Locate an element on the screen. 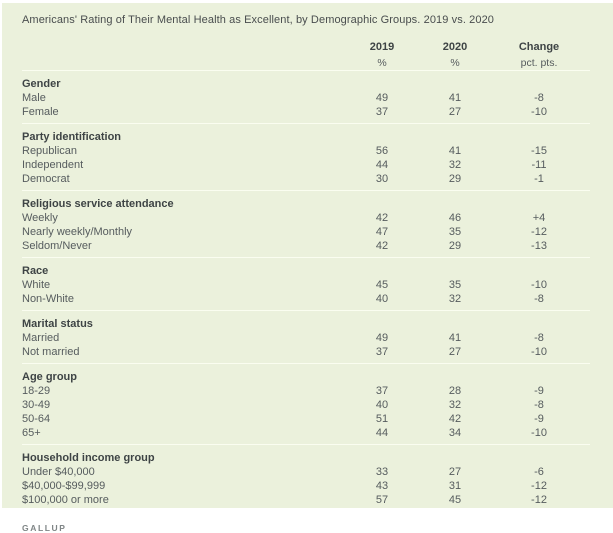  section-header-label: Marital status is located at coordinates (306, 320).